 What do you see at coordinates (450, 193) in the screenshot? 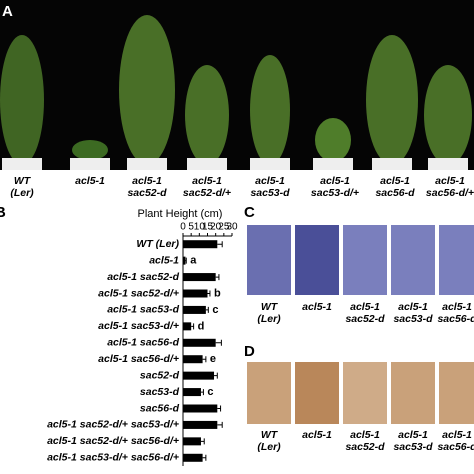
I see `genotype-label: sac56-d/+` at bounding box center [450, 193].